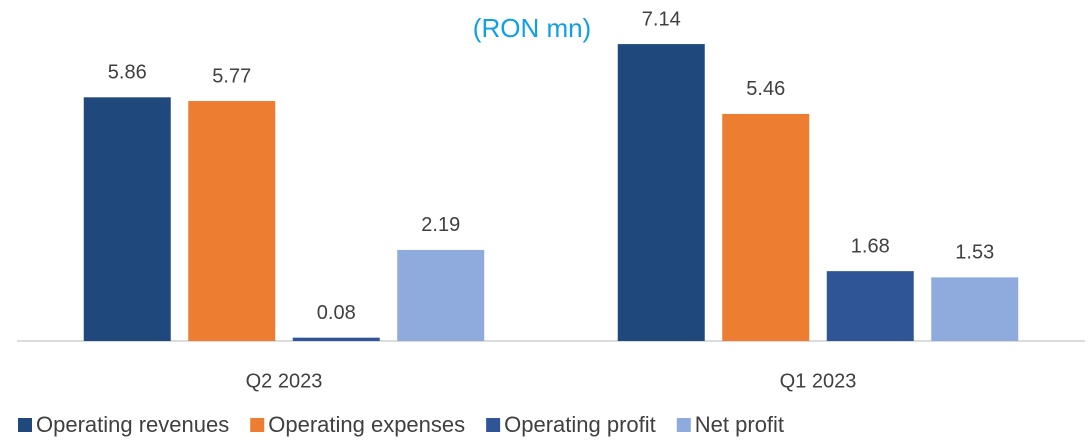 The width and height of the screenshot is (1089, 442). What do you see at coordinates (974, 253) in the screenshot?
I see `value-label: 1.53` at bounding box center [974, 253].